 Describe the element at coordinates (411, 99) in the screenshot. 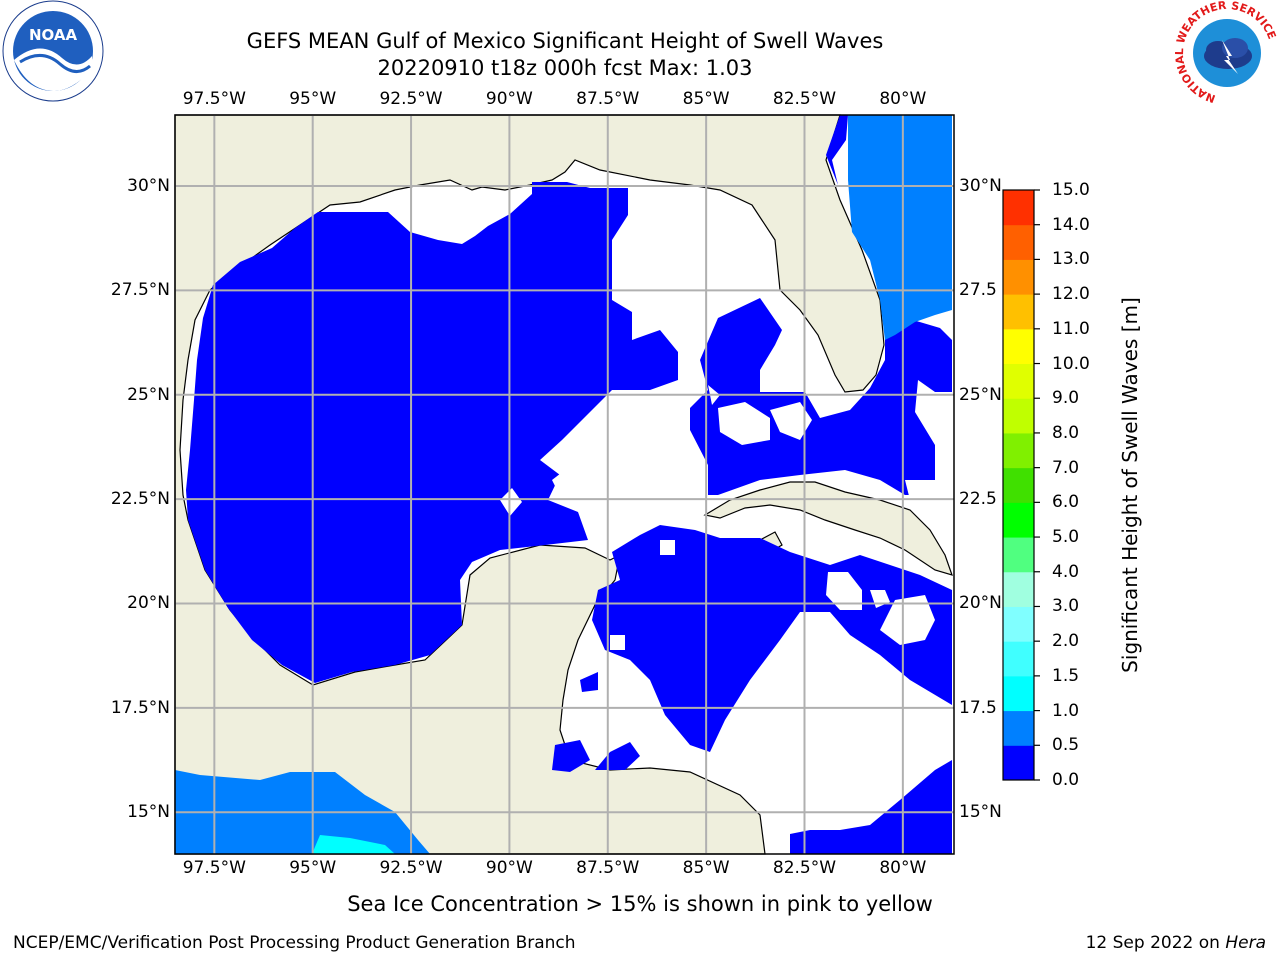

I see `lon-tick-label-top: 92.5°W` at that location.